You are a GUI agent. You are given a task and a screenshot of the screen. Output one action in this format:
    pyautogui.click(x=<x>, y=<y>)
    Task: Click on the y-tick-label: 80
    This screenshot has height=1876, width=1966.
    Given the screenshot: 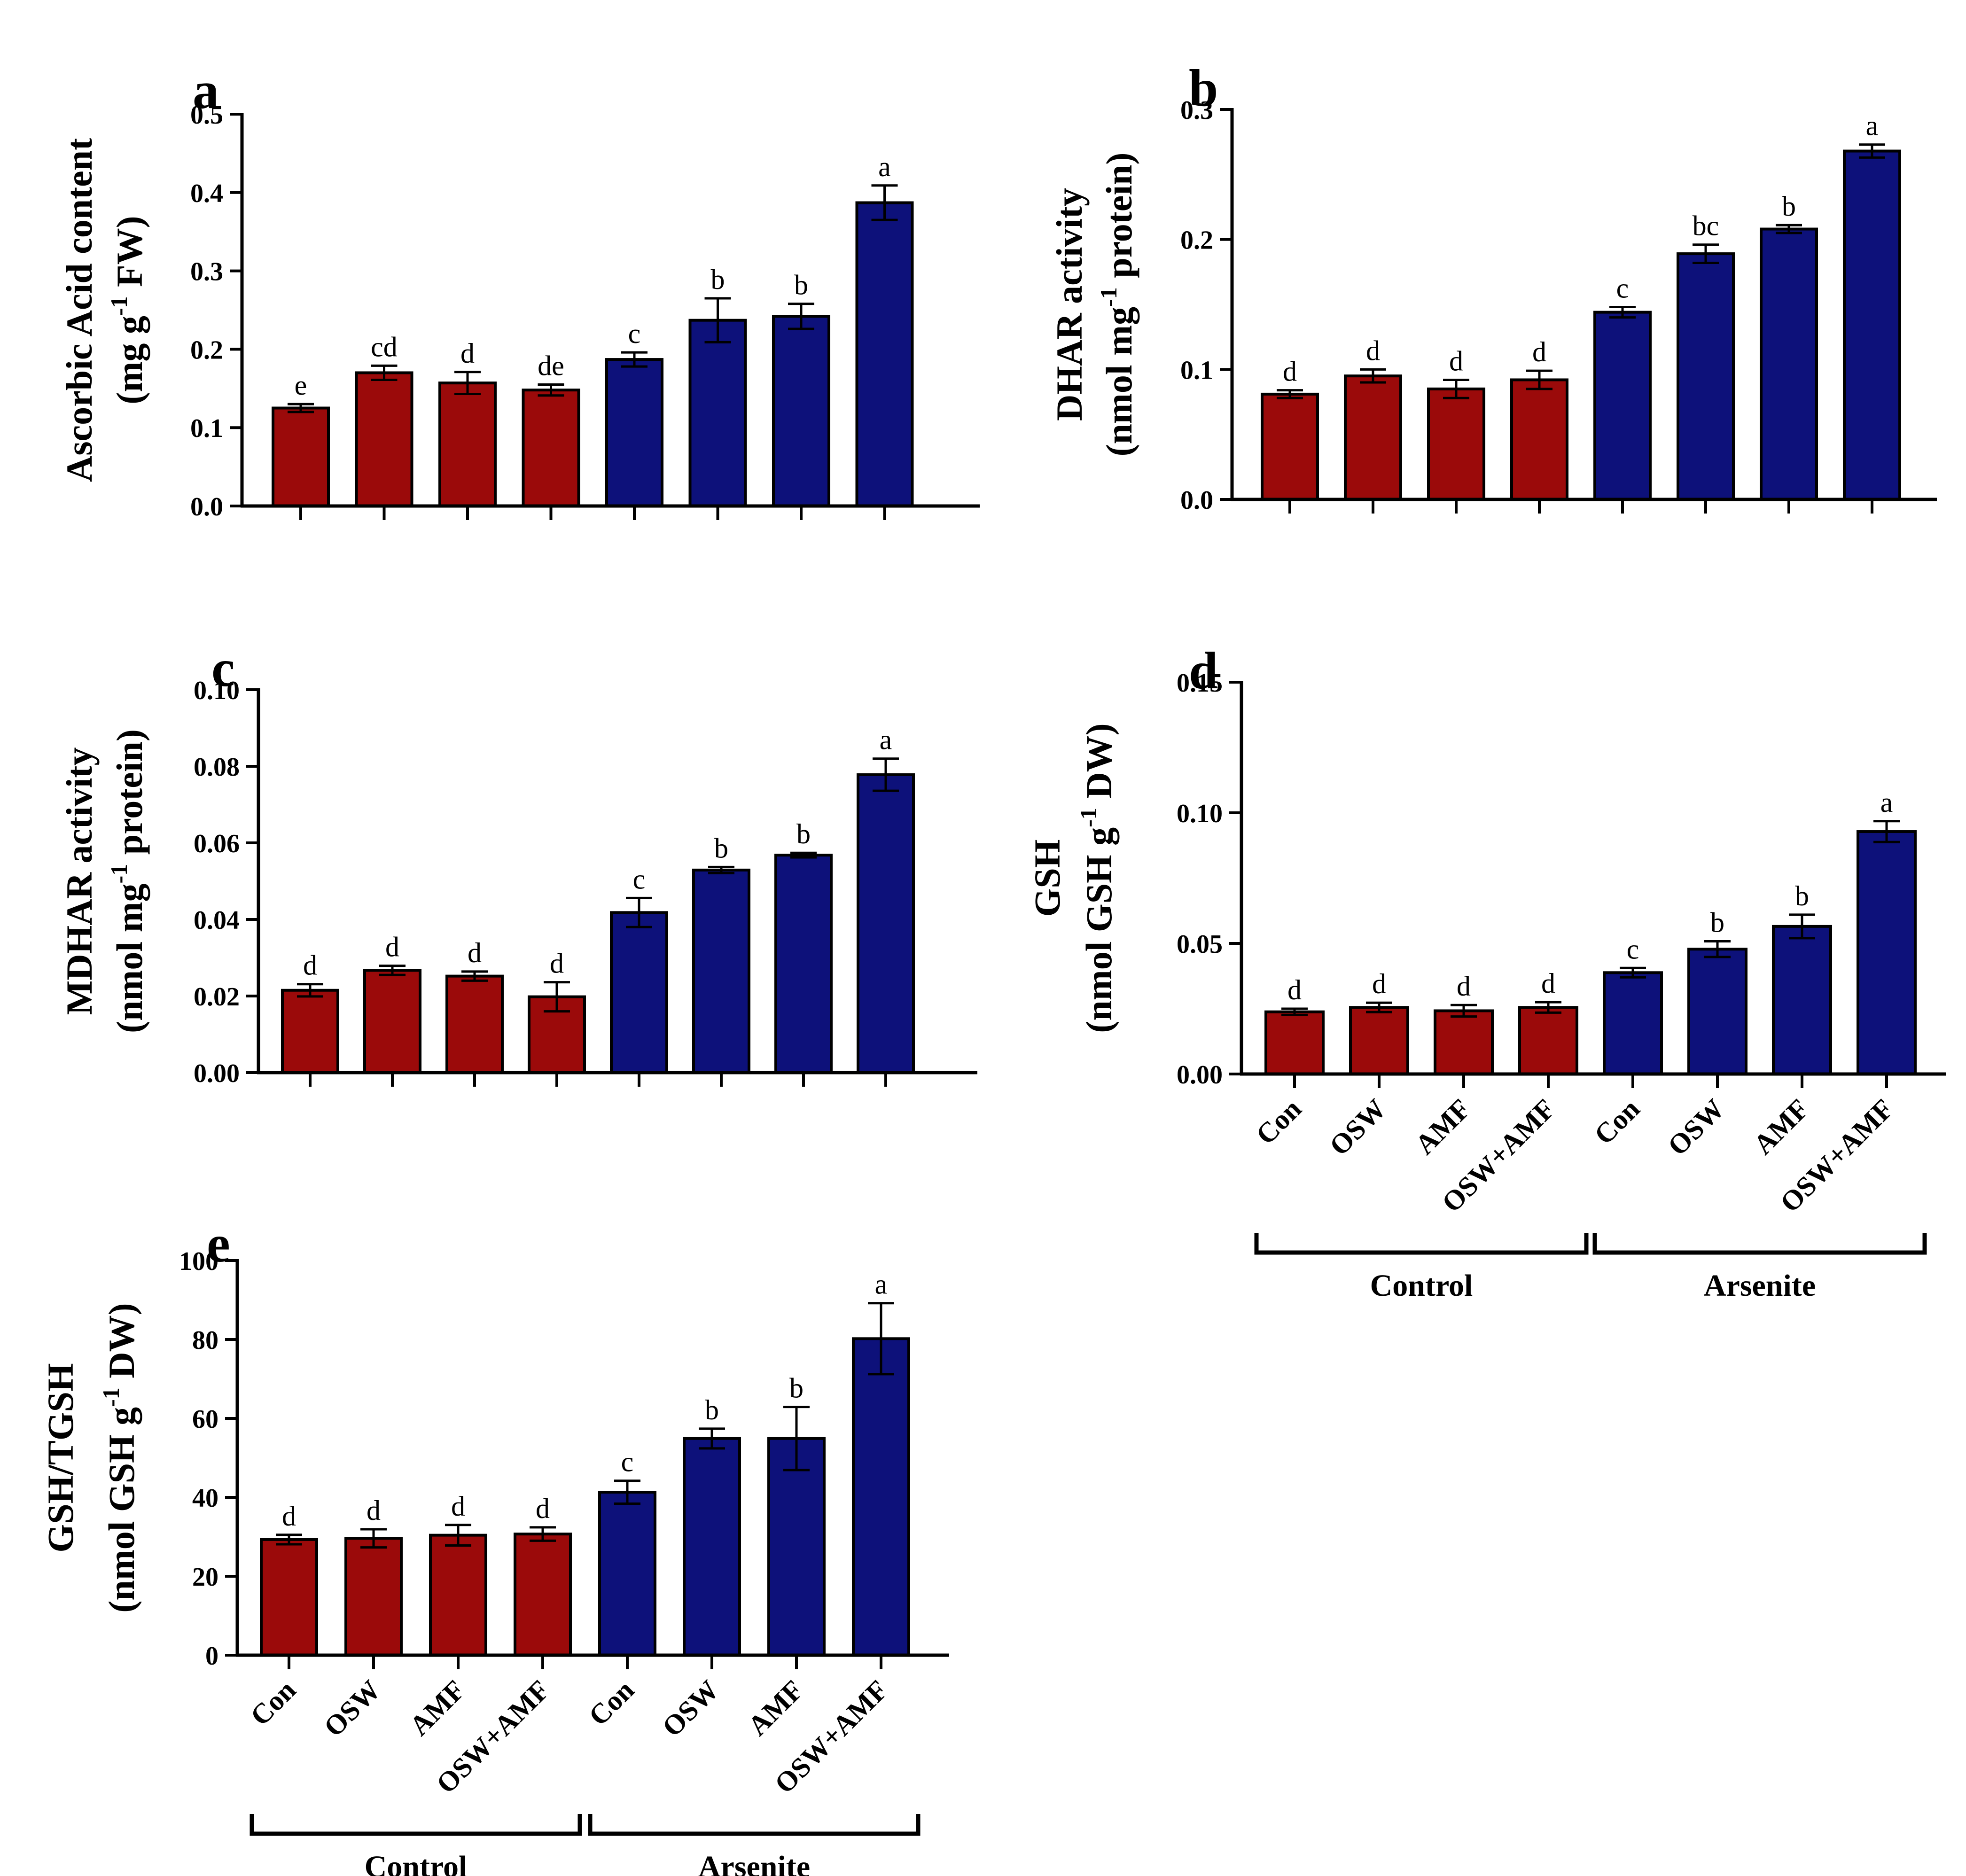 What is the action you would take?
    pyautogui.click(x=205, y=1340)
    